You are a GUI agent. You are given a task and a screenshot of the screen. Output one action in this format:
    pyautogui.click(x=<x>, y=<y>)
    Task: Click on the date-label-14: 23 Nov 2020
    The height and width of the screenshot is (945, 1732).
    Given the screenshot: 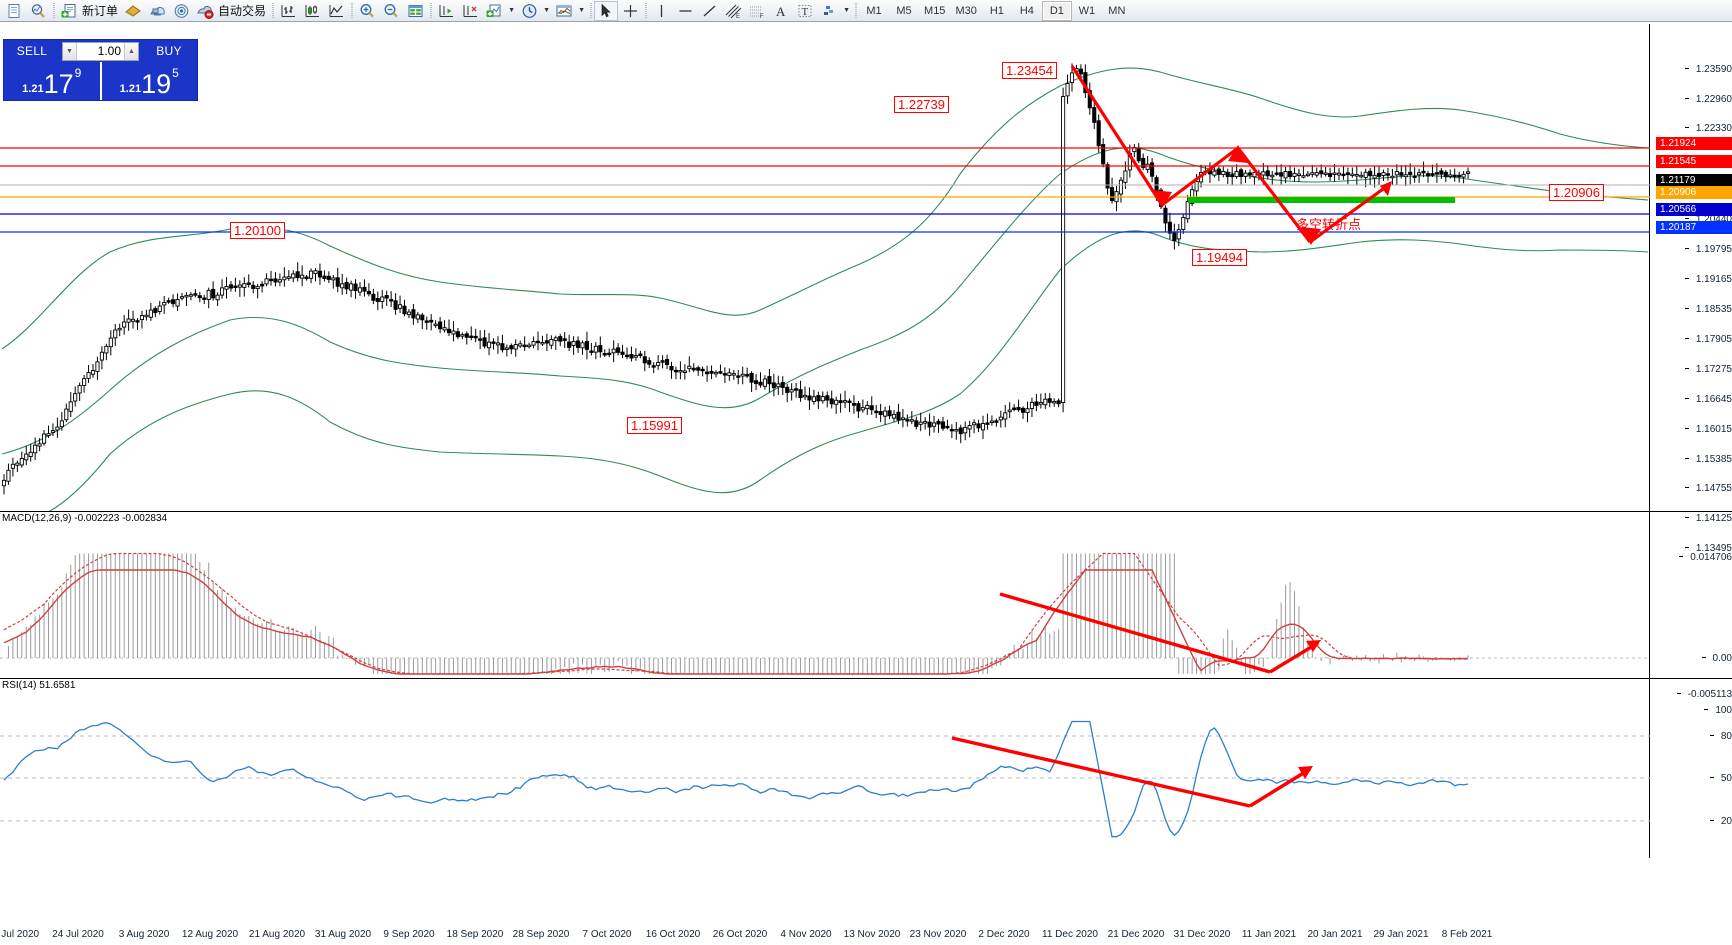 What is the action you would take?
    pyautogui.click(x=938, y=934)
    